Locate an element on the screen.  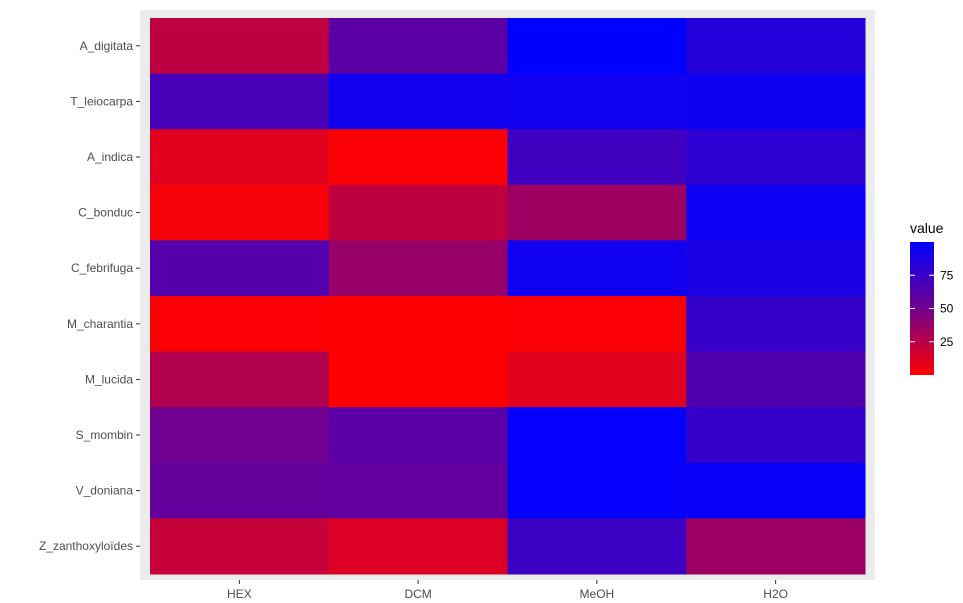
legend-tick-label: 75 is located at coordinates (947, 275).